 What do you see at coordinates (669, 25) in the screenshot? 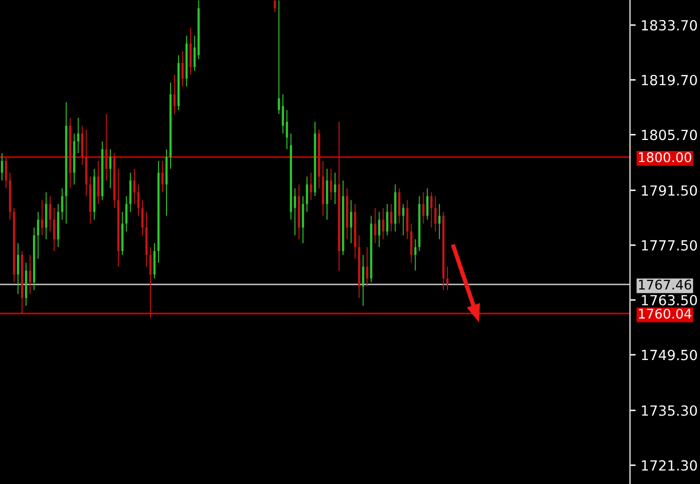
I see `y-tick-label: 1833.70` at bounding box center [669, 25].